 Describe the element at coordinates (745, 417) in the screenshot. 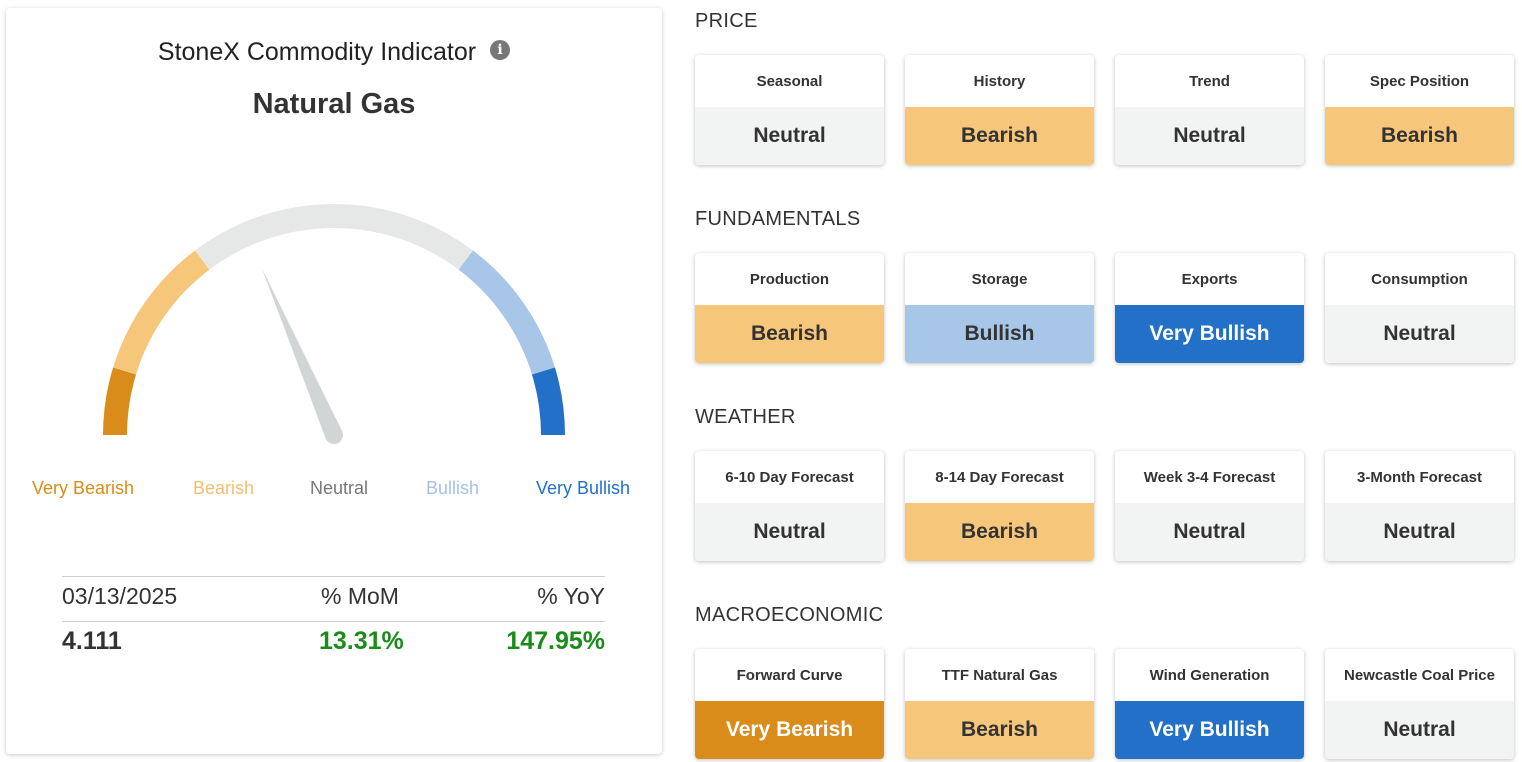

I see `section-title-weather: WEATHER` at that location.